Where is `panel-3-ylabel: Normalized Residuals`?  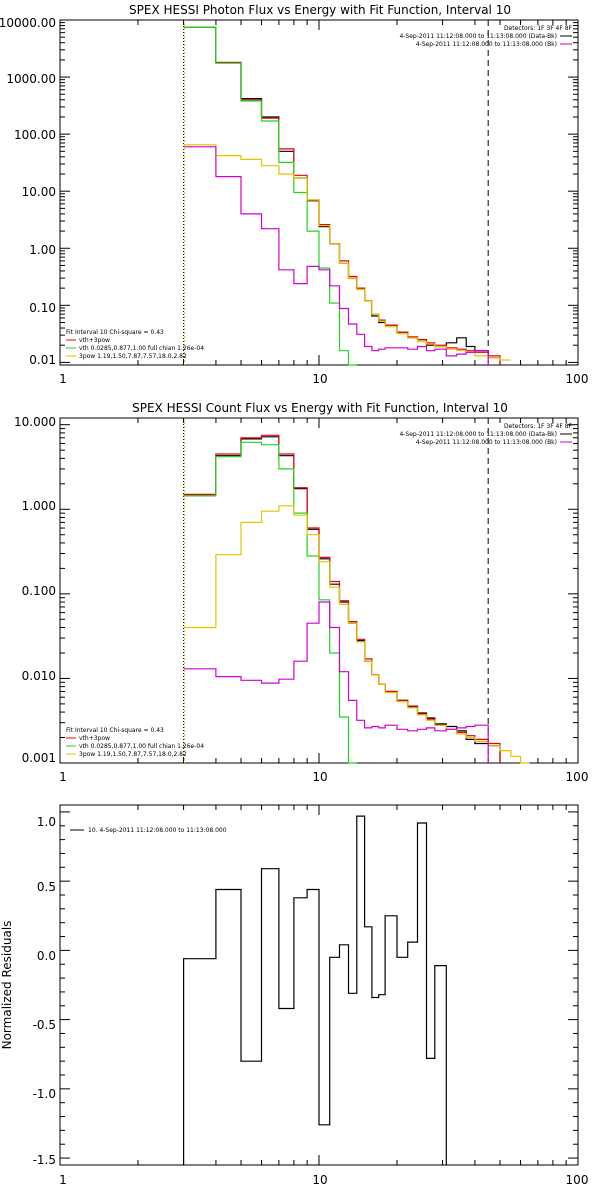 panel-3-ylabel: Normalized Residuals is located at coordinates (7, 985).